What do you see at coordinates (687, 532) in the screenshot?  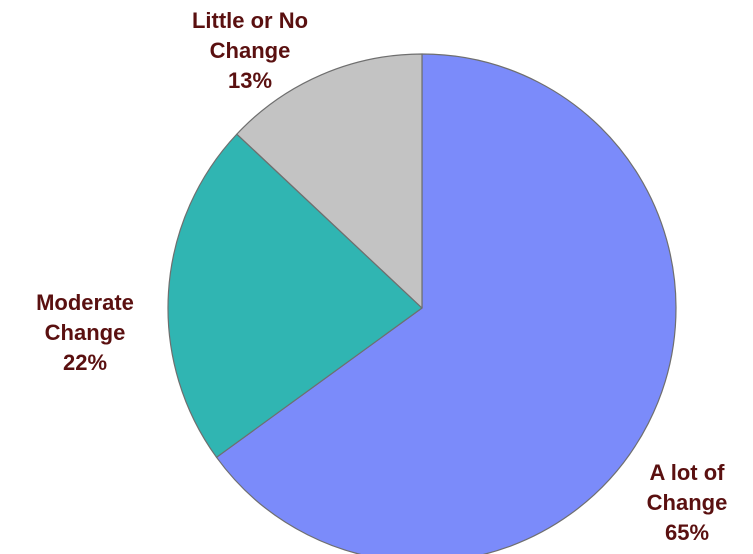 I see `slice-percent: 65%` at bounding box center [687, 532].